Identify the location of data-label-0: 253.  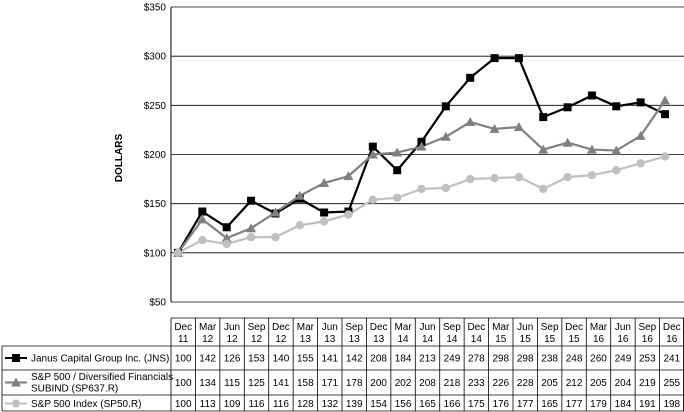
(647, 359).